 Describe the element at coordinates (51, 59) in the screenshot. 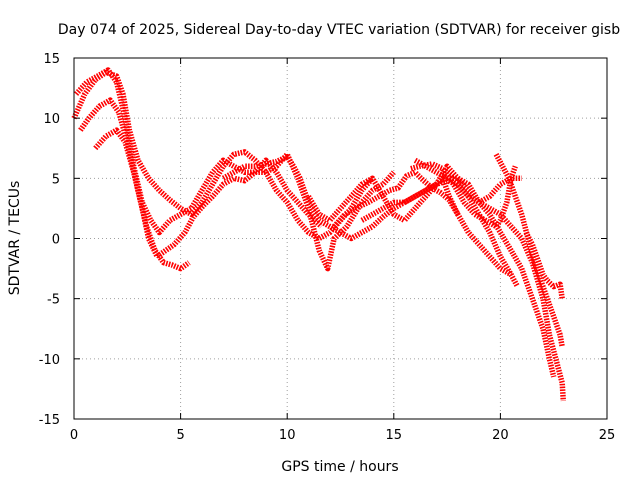

I see `y-tick-label: 15` at that location.